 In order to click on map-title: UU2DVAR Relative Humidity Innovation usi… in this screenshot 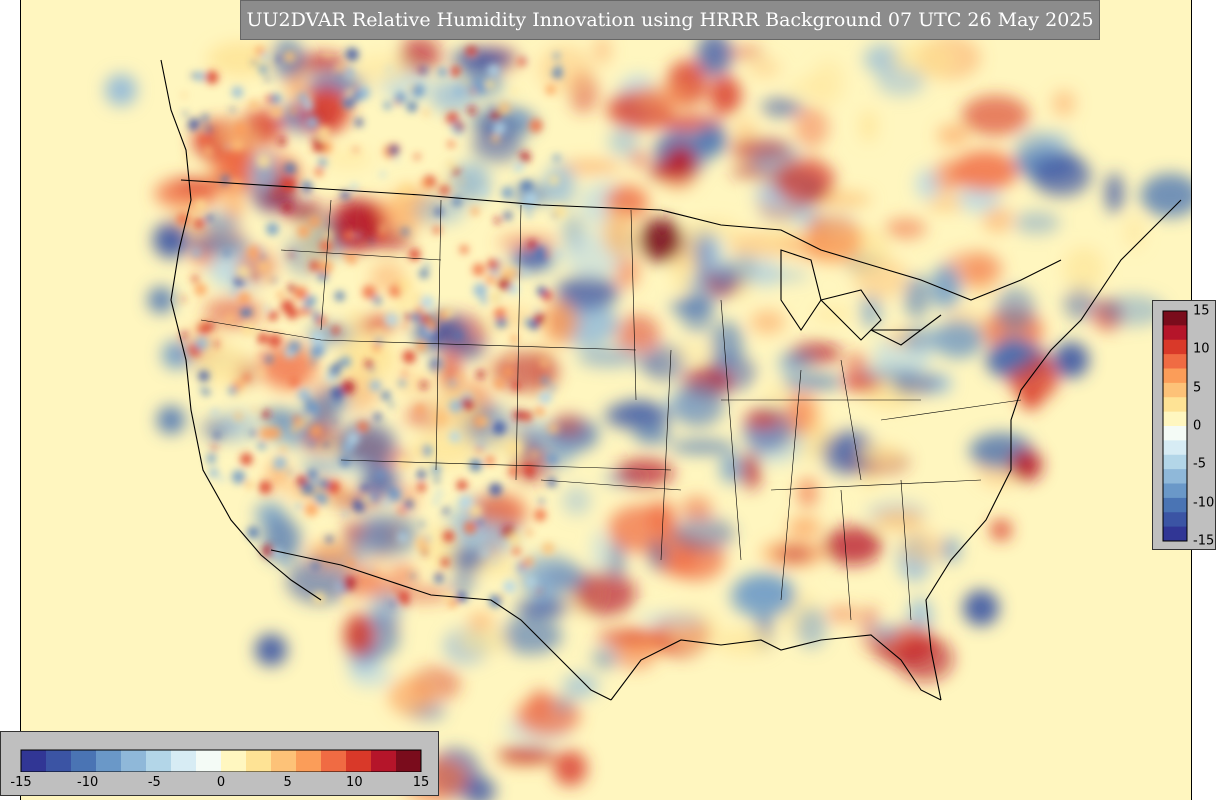, I will do `click(670, 20)`.